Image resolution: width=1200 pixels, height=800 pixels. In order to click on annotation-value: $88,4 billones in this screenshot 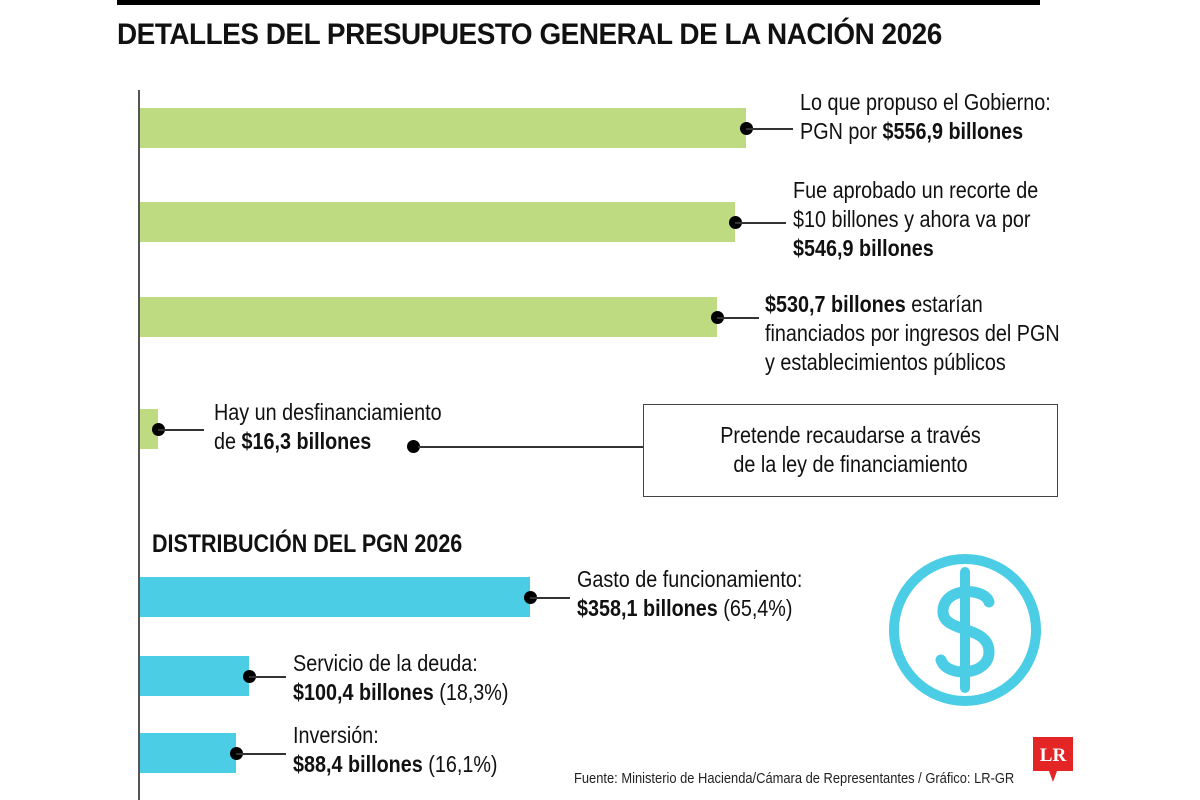, I will do `click(358, 764)`.